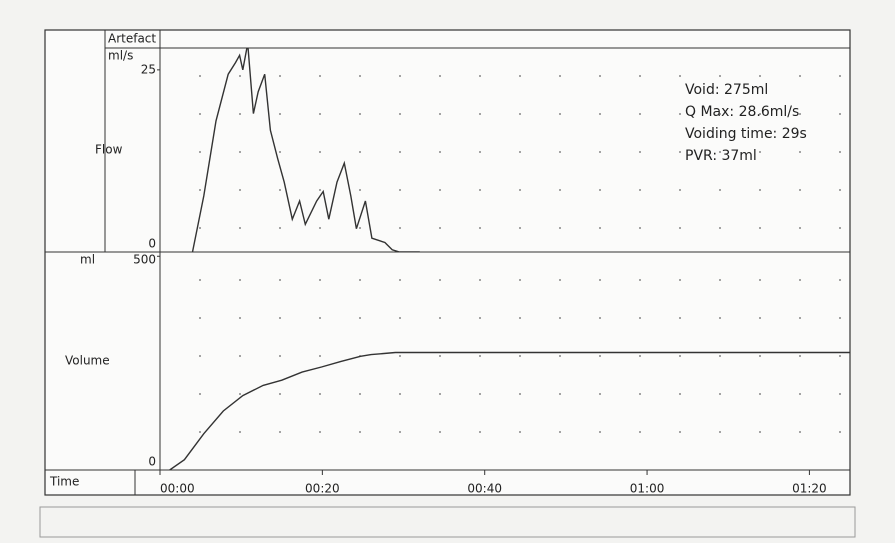 This screenshot has width=895, height=543. Describe the element at coordinates (305, 150) in the screenshot. I see `data-line` at that location.